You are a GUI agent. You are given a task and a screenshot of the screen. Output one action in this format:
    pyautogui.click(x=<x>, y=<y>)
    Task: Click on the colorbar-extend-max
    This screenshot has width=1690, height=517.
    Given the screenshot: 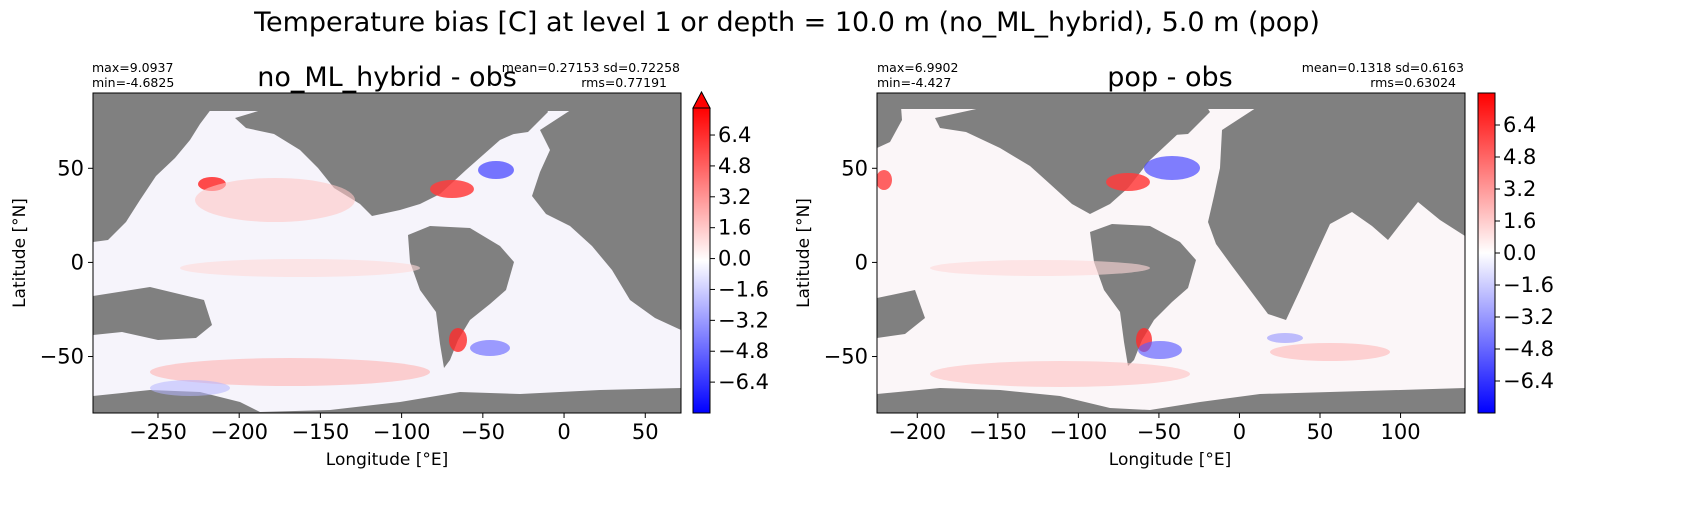 What is the action you would take?
    pyautogui.click(x=701, y=99)
    